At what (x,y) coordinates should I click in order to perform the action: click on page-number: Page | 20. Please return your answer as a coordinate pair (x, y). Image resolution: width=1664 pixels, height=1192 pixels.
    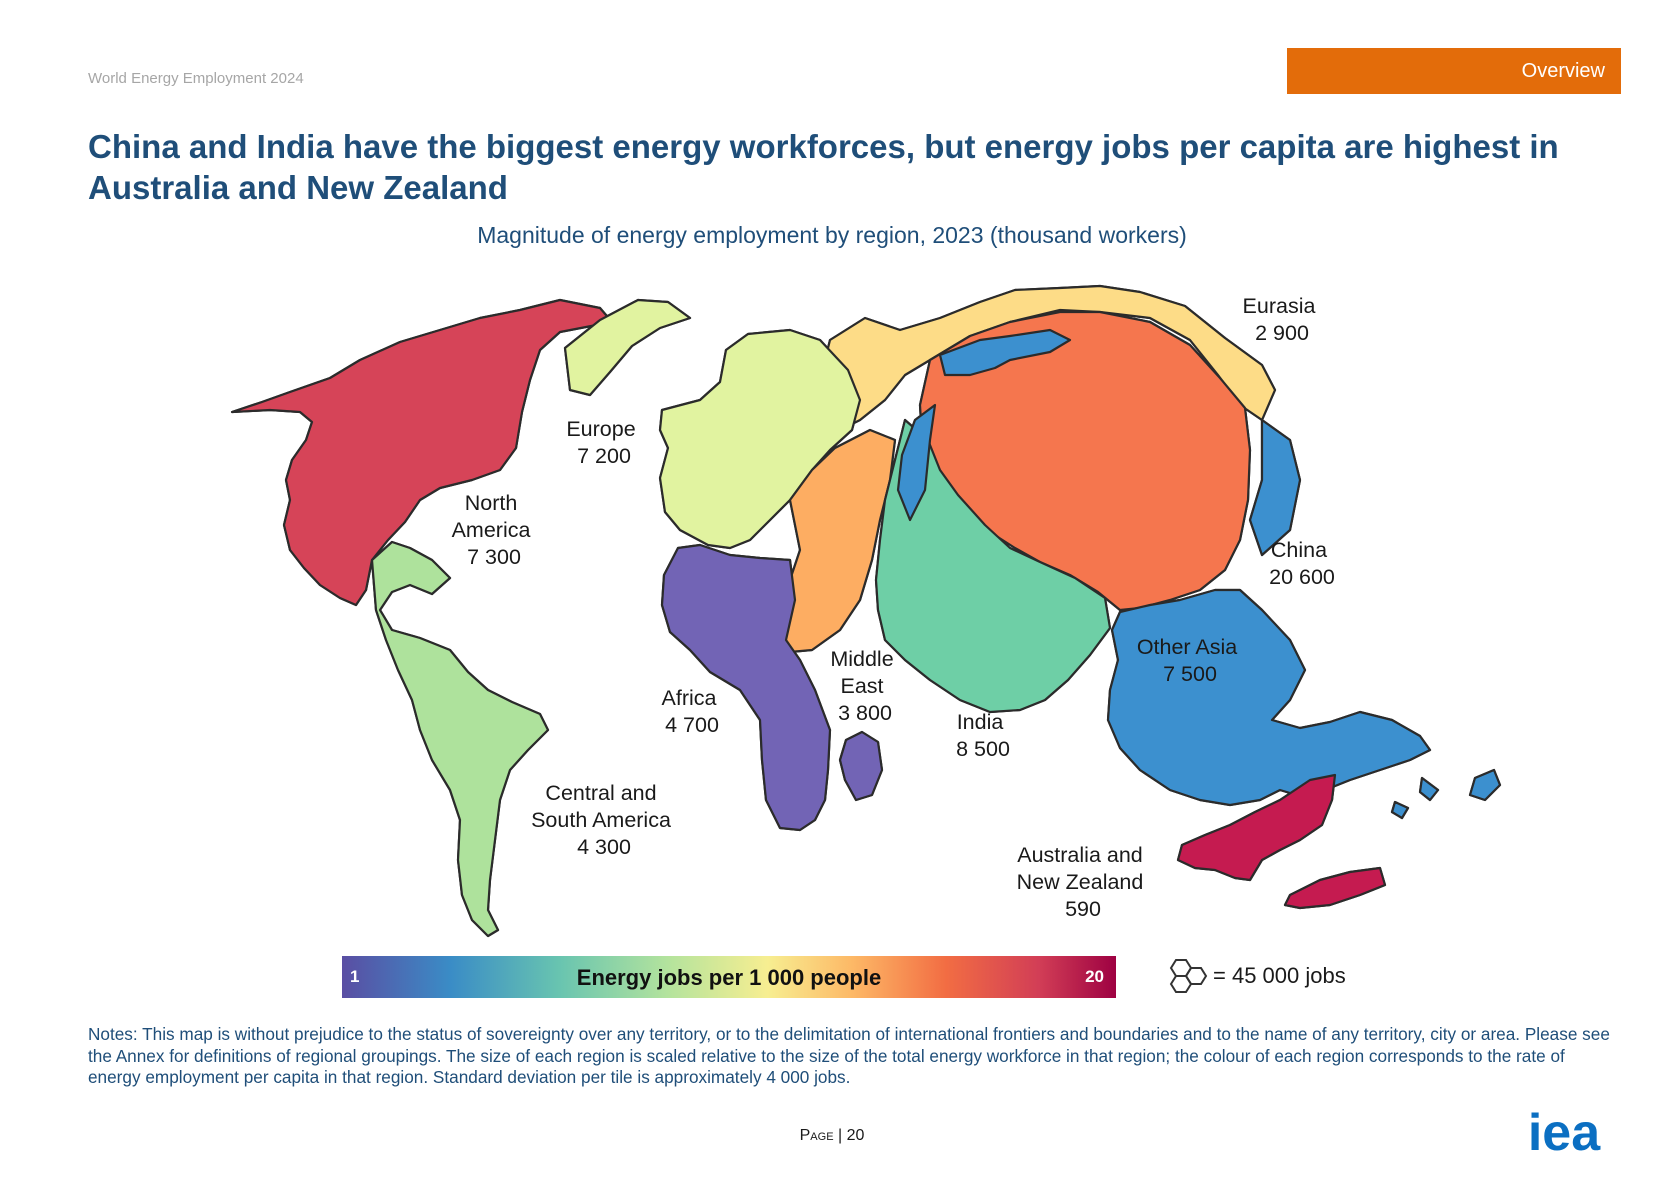
    Looking at the image, I should click on (832, 1136).